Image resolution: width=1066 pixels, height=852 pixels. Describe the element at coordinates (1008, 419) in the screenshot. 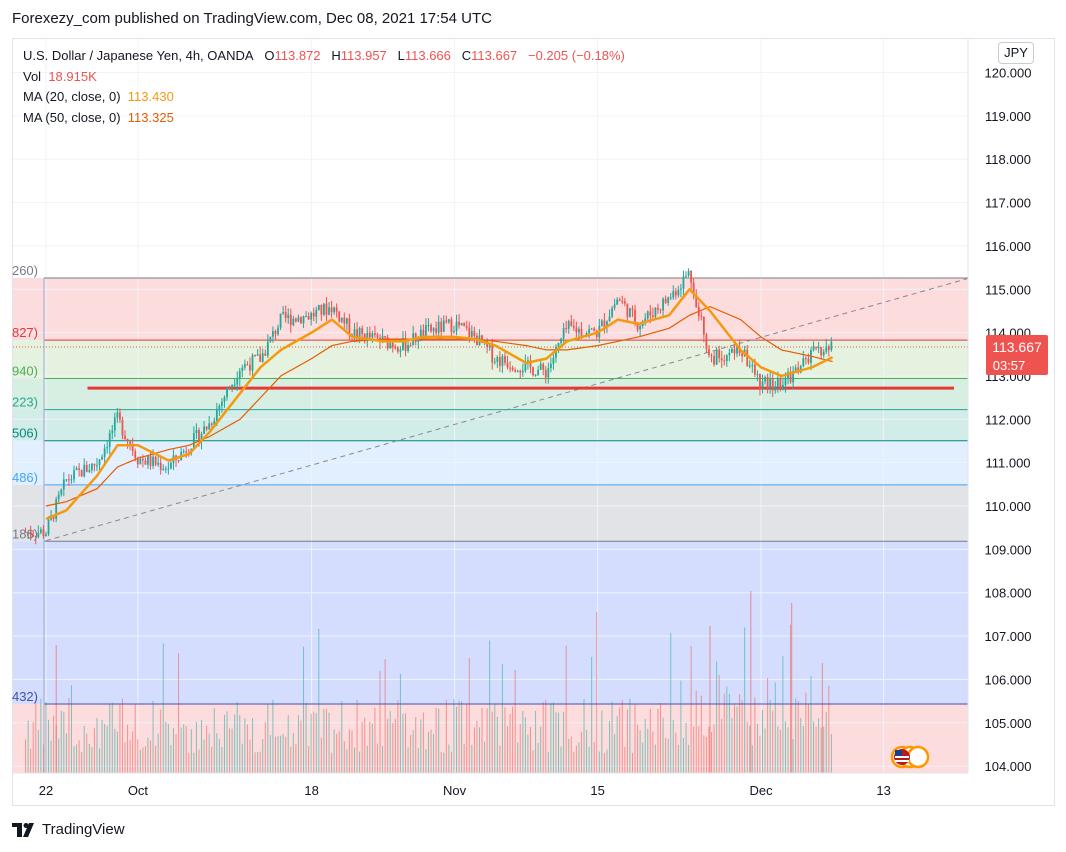

I see `price-tick-label: 112.000` at that location.